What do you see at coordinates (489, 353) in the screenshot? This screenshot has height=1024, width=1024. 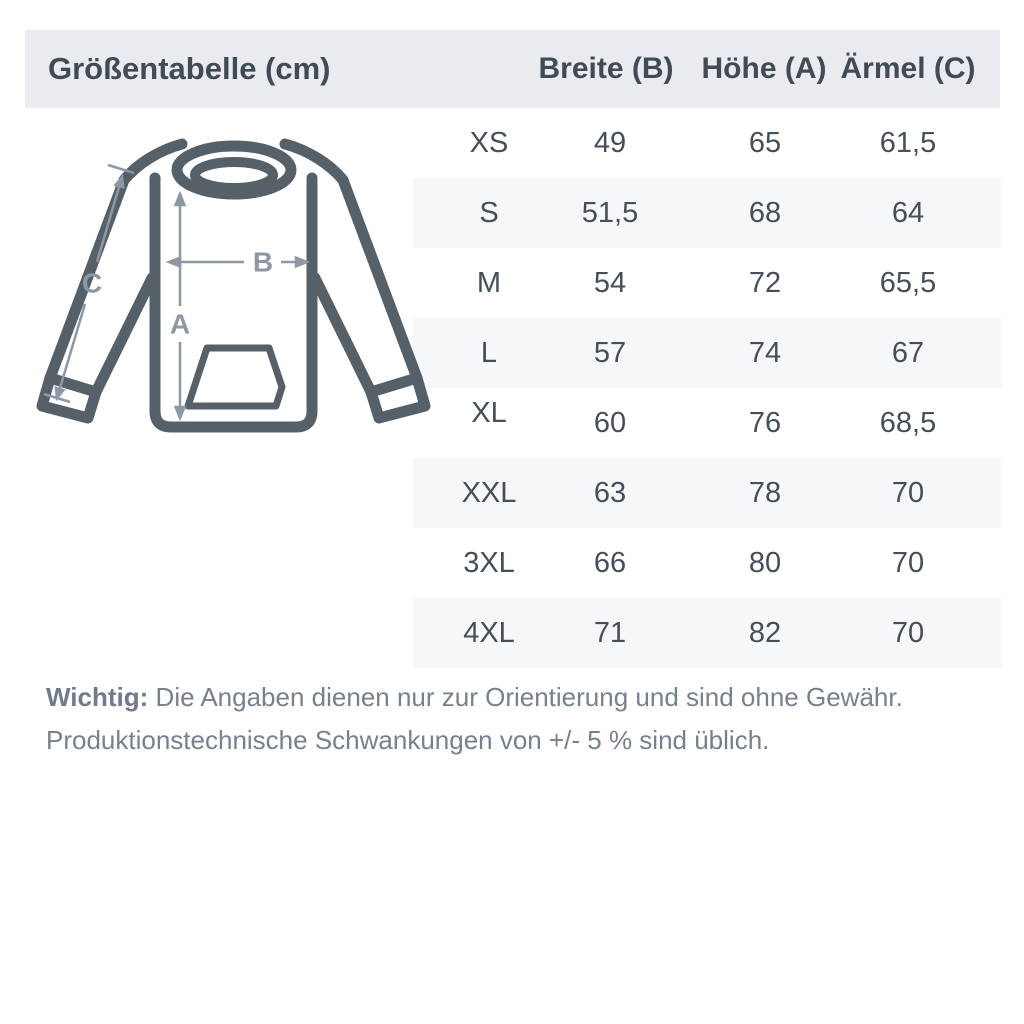 I see `size-label: L` at bounding box center [489, 353].